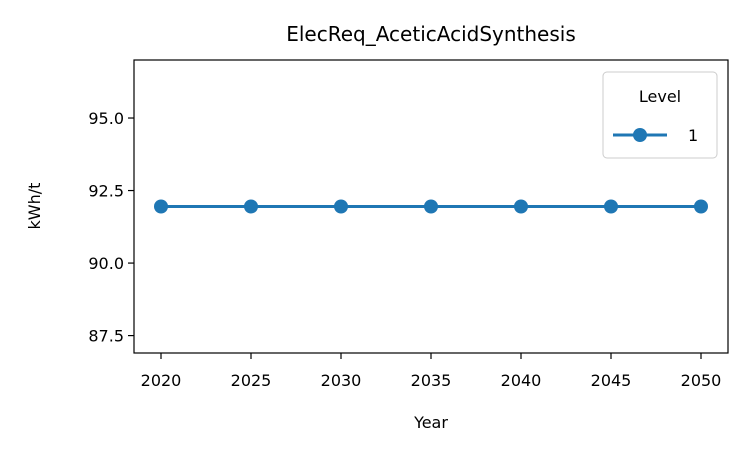  I want to click on y-tick-label: 95.0, so click(106, 118).